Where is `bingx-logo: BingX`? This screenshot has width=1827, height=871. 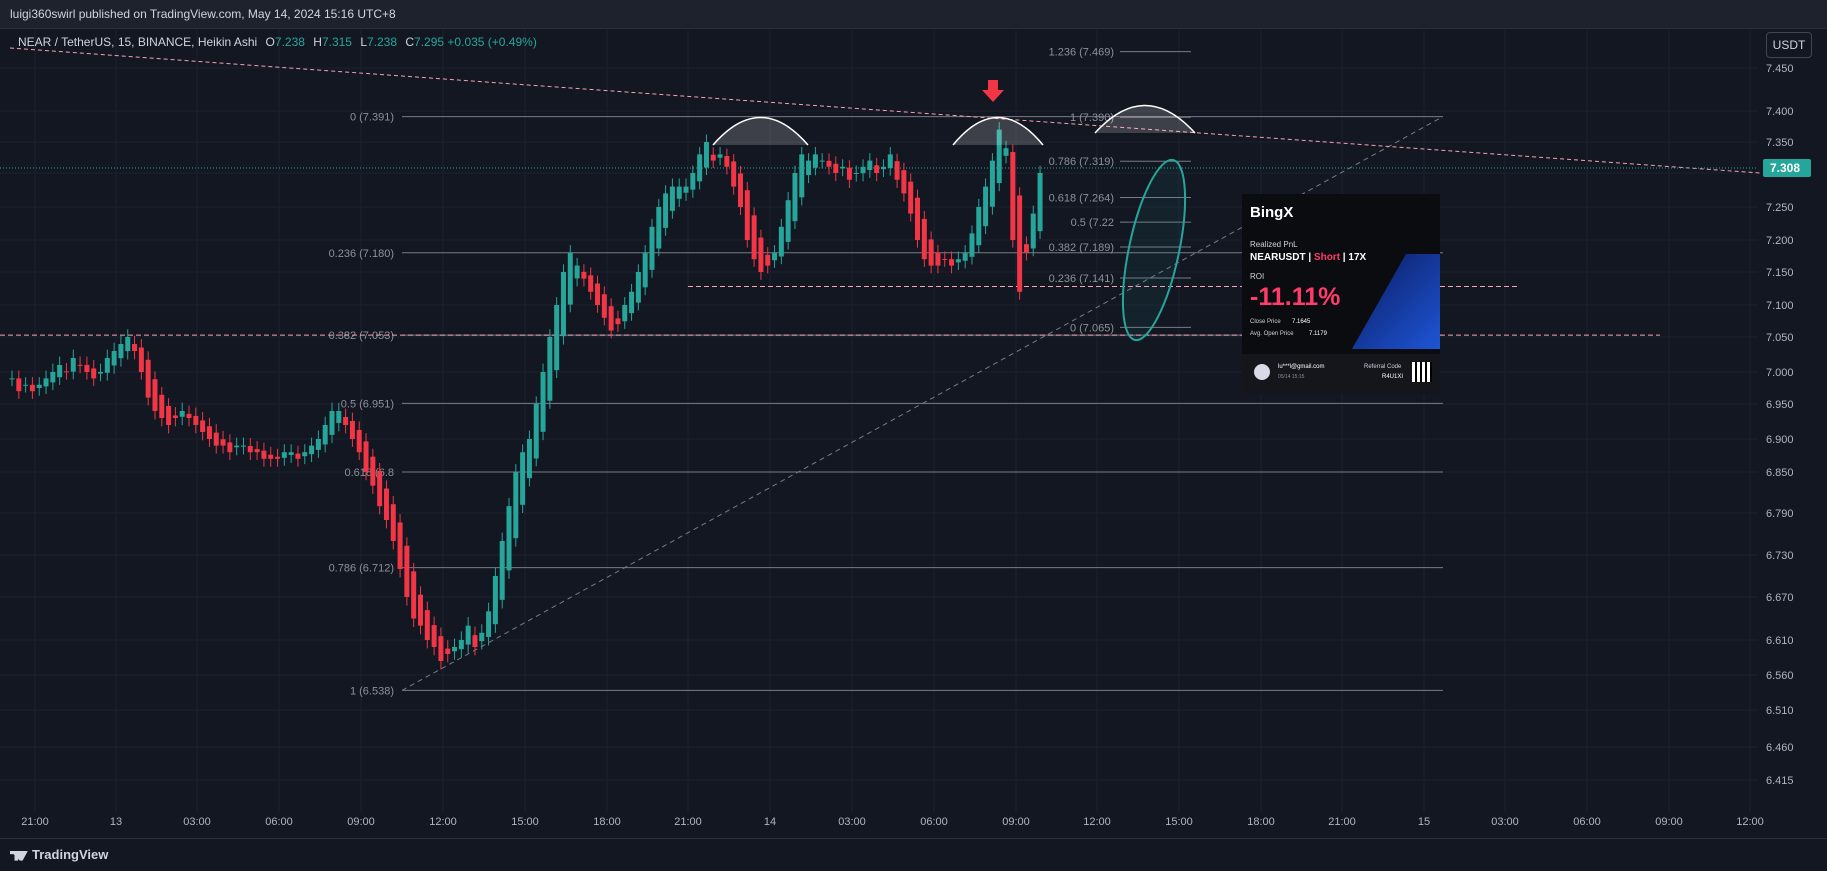
bingx-logo: BingX is located at coordinates (1272, 212).